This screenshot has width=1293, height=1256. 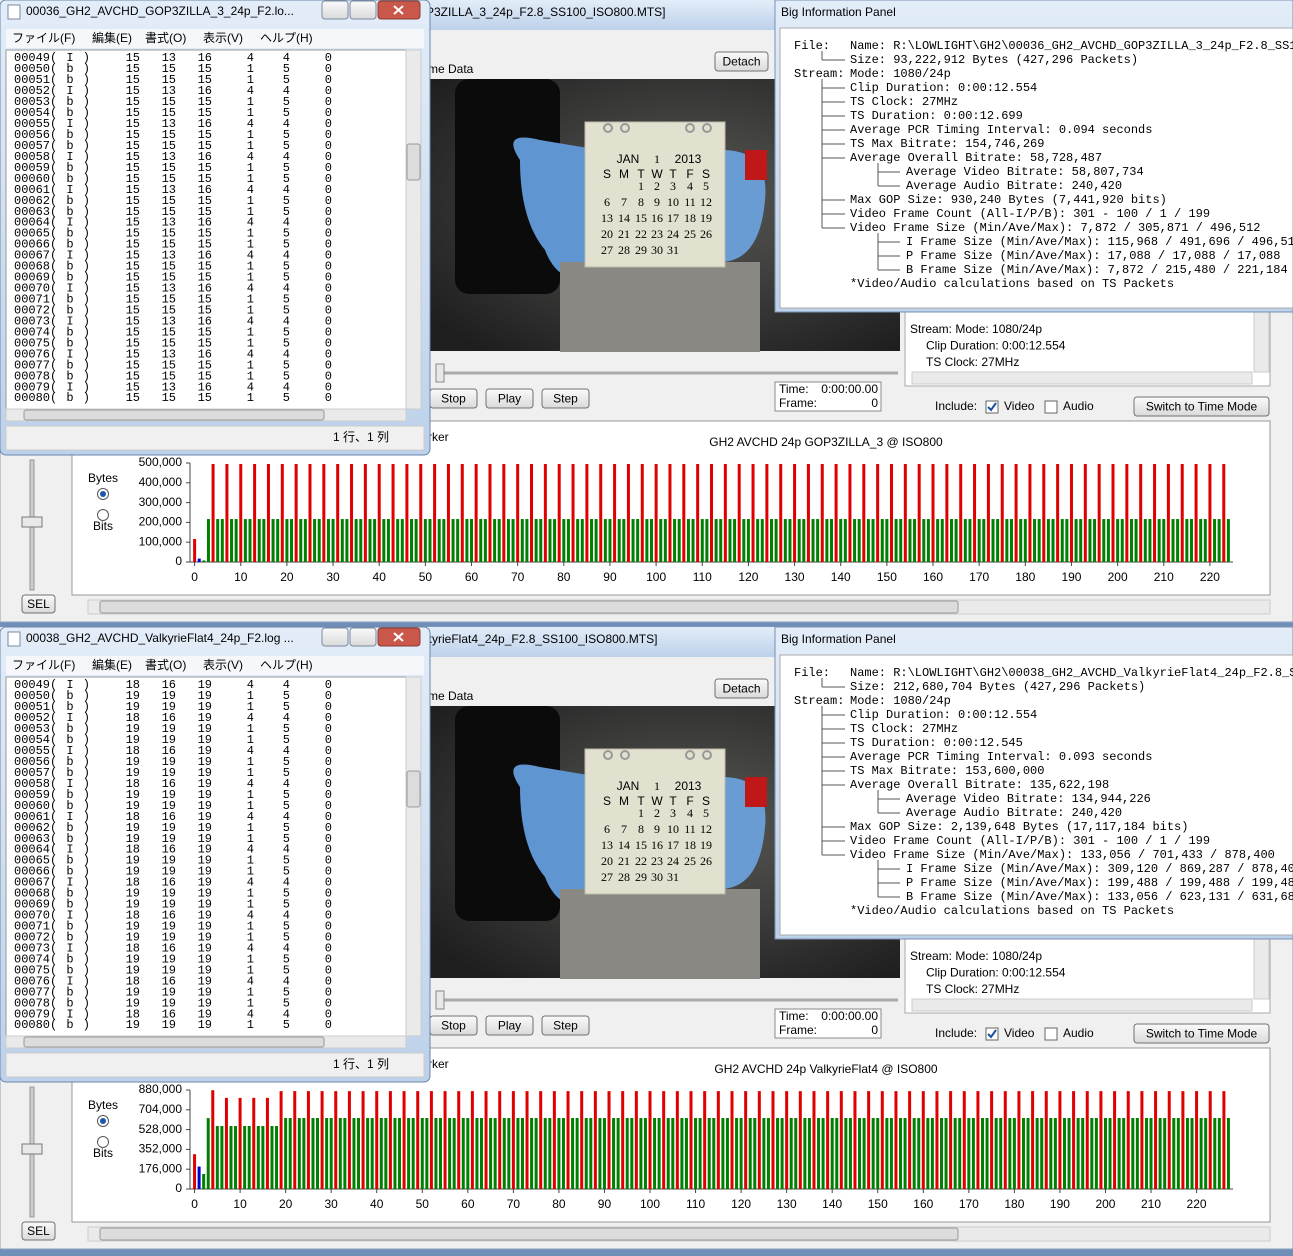 What do you see at coordinates (947, 144) in the screenshot?
I see `info-line: TS Max Bitrate: 154,746,269` at bounding box center [947, 144].